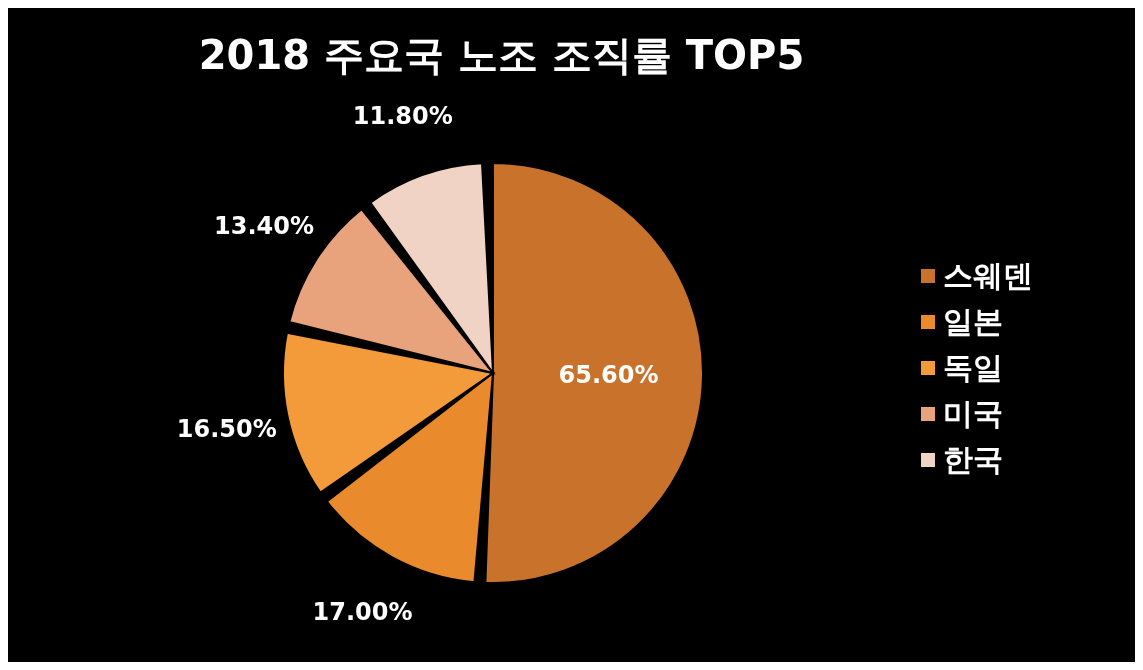 The width and height of the screenshot is (1143, 670). Describe the element at coordinates (362, 611) in the screenshot. I see `data-label: 17.00%` at that location.